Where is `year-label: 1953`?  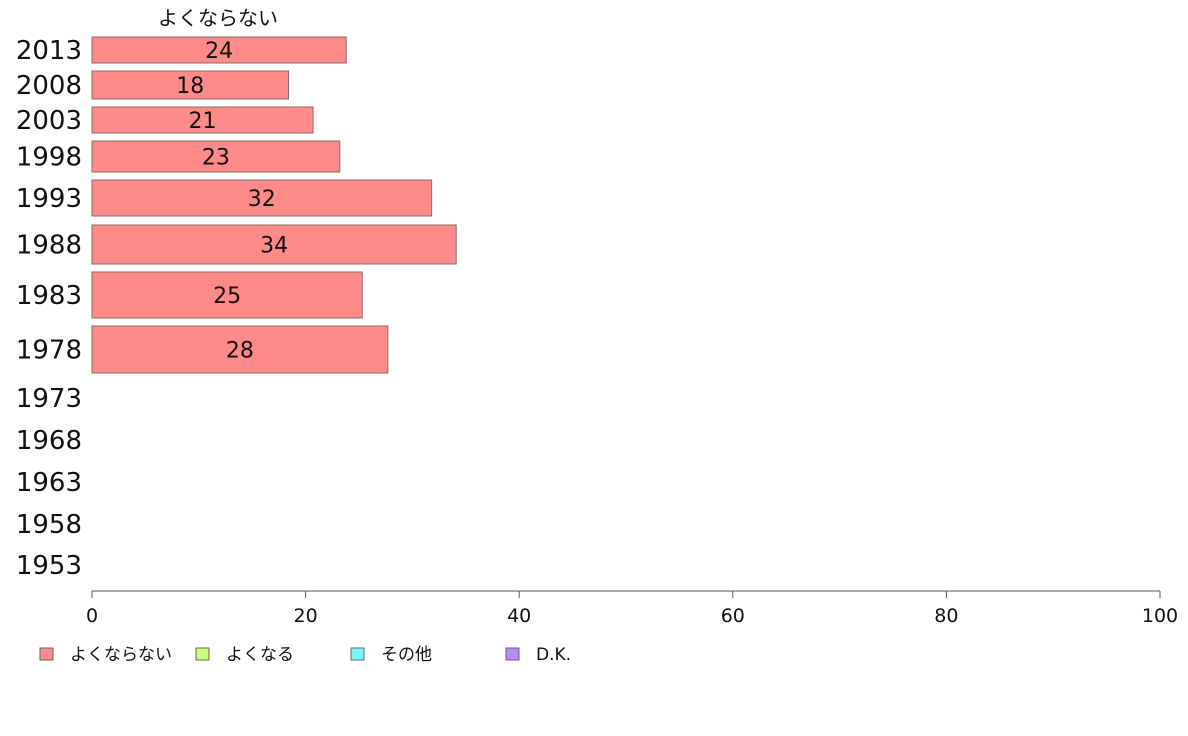 year-label: 1953 is located at coordinates (49, 566).